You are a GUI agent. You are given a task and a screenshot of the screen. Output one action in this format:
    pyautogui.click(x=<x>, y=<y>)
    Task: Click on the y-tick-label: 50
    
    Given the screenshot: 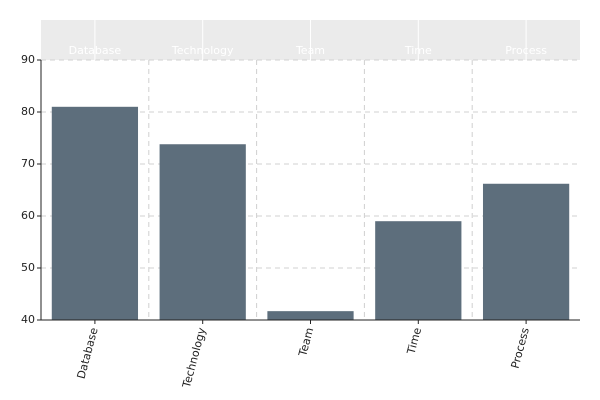 What is the action you would take?
    pyautogui.click(x=28, y=267)
    